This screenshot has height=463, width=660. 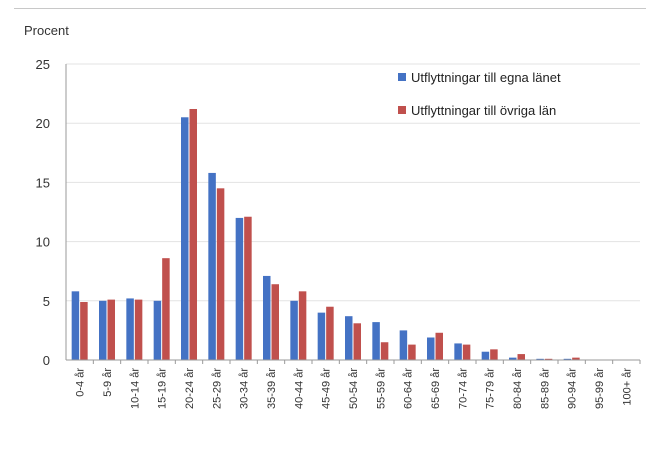 What do you see at coordinates (163, 388) in the screenshot?
I see `x-tick-label: 15-19 år` at bounding box center [163, 388].